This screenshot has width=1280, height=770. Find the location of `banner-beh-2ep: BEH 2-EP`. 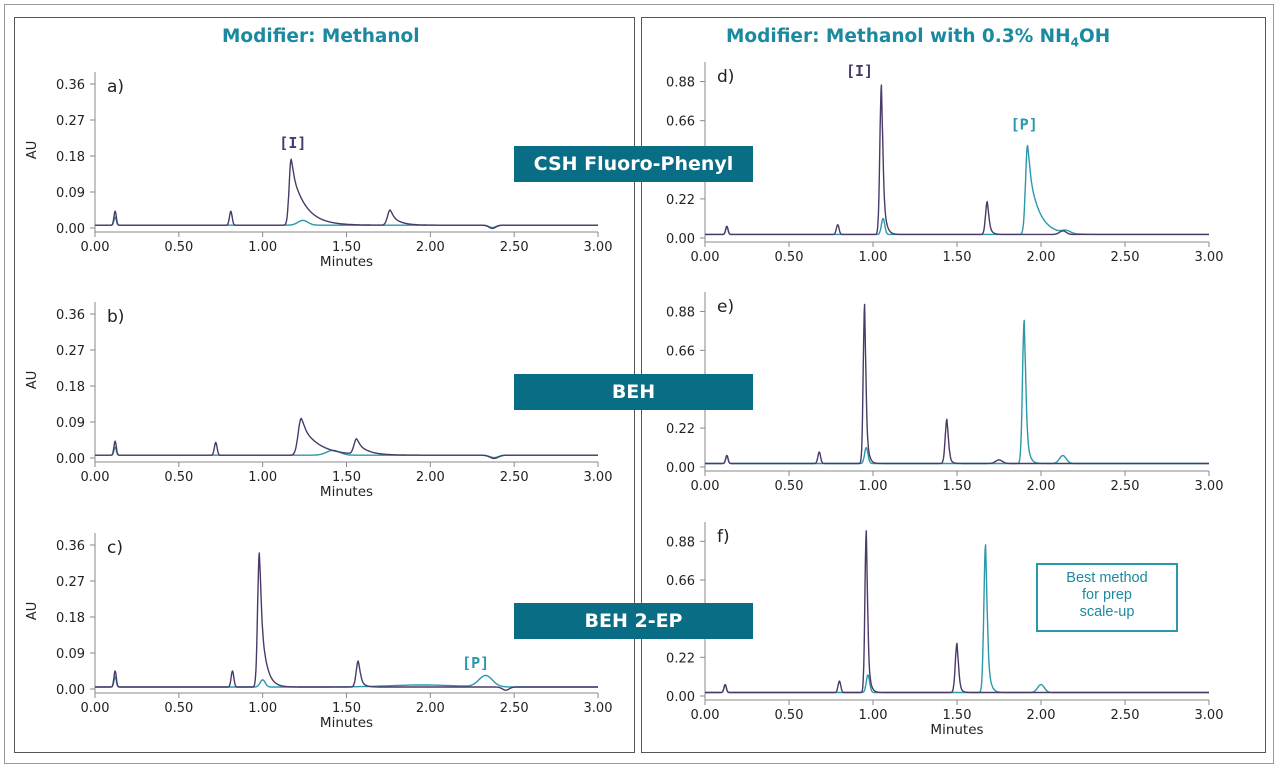

banner-beh-2ep: BEH 2-EP is located at coordinates (633, 621).